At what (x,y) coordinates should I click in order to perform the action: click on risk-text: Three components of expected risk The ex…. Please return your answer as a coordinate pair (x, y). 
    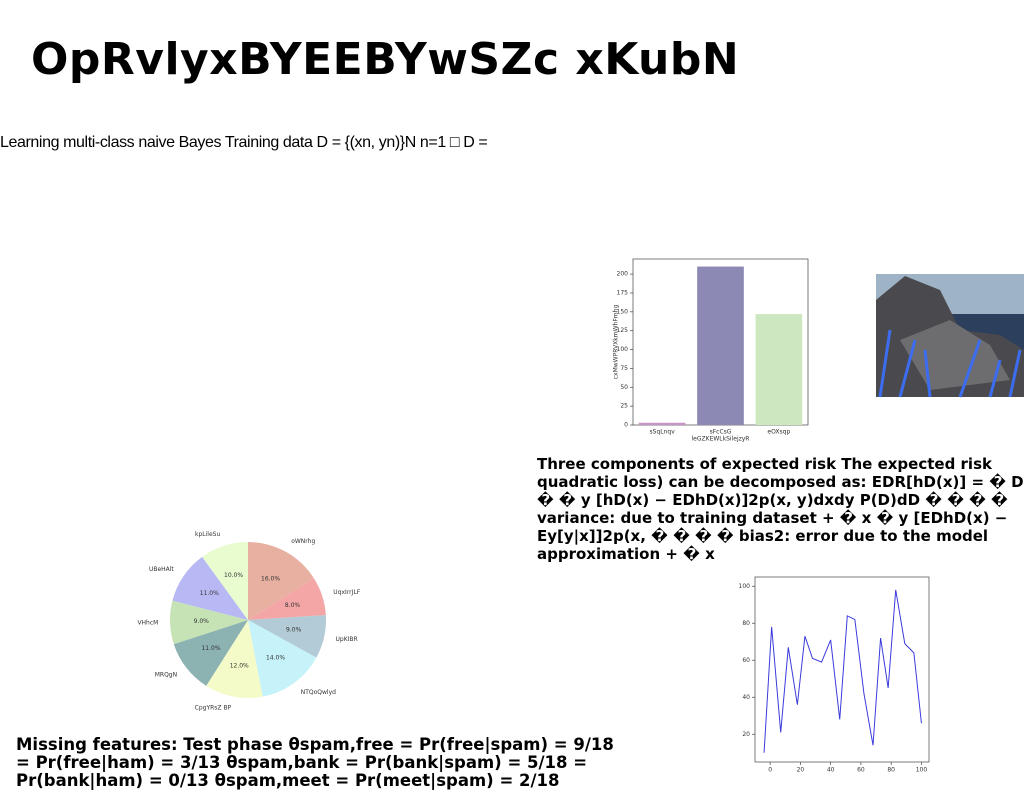
    Looking at the image, I should click on (780, 509).